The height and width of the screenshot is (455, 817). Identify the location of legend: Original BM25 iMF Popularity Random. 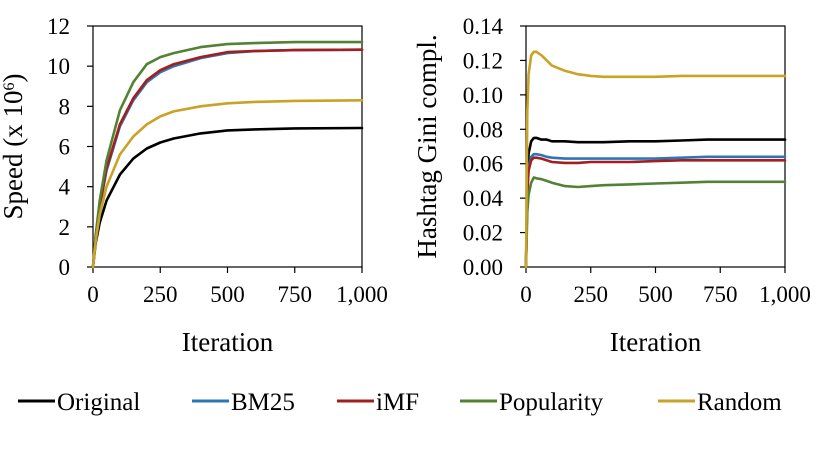
(400, 402).